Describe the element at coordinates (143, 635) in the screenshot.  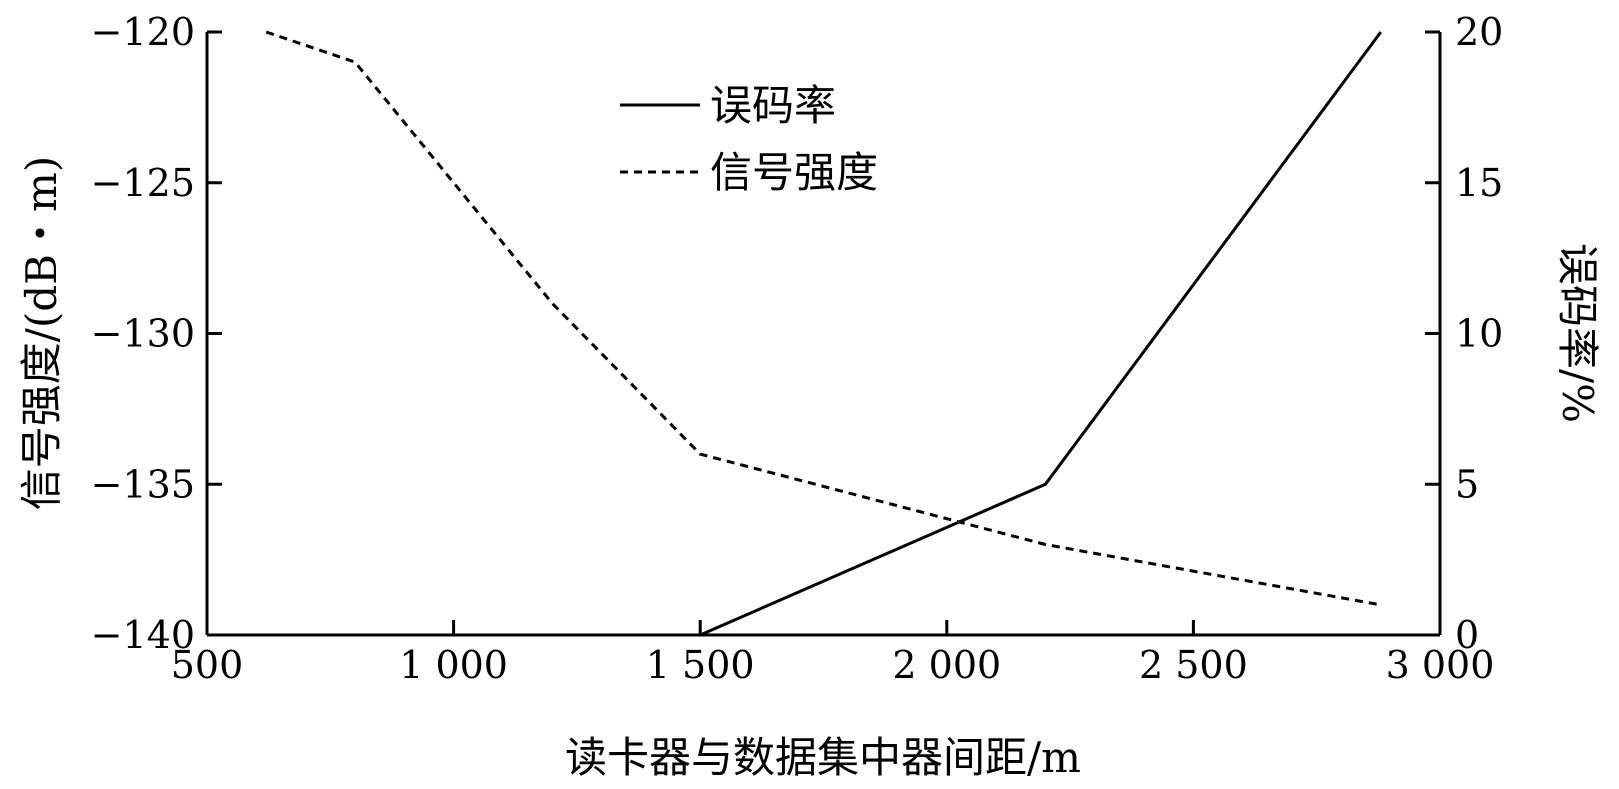
I see `y-left-tick-label: −140` at that location.